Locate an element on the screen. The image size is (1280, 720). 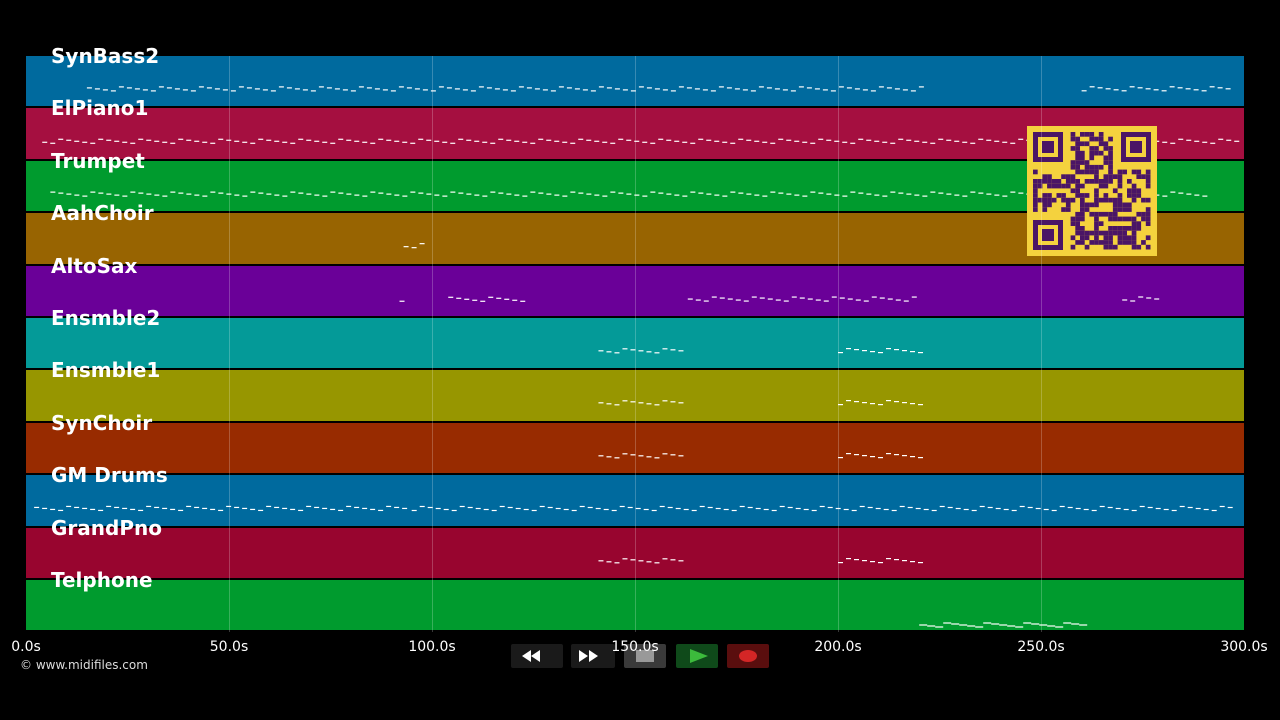
track-notes is located at coordinates (760, 560).